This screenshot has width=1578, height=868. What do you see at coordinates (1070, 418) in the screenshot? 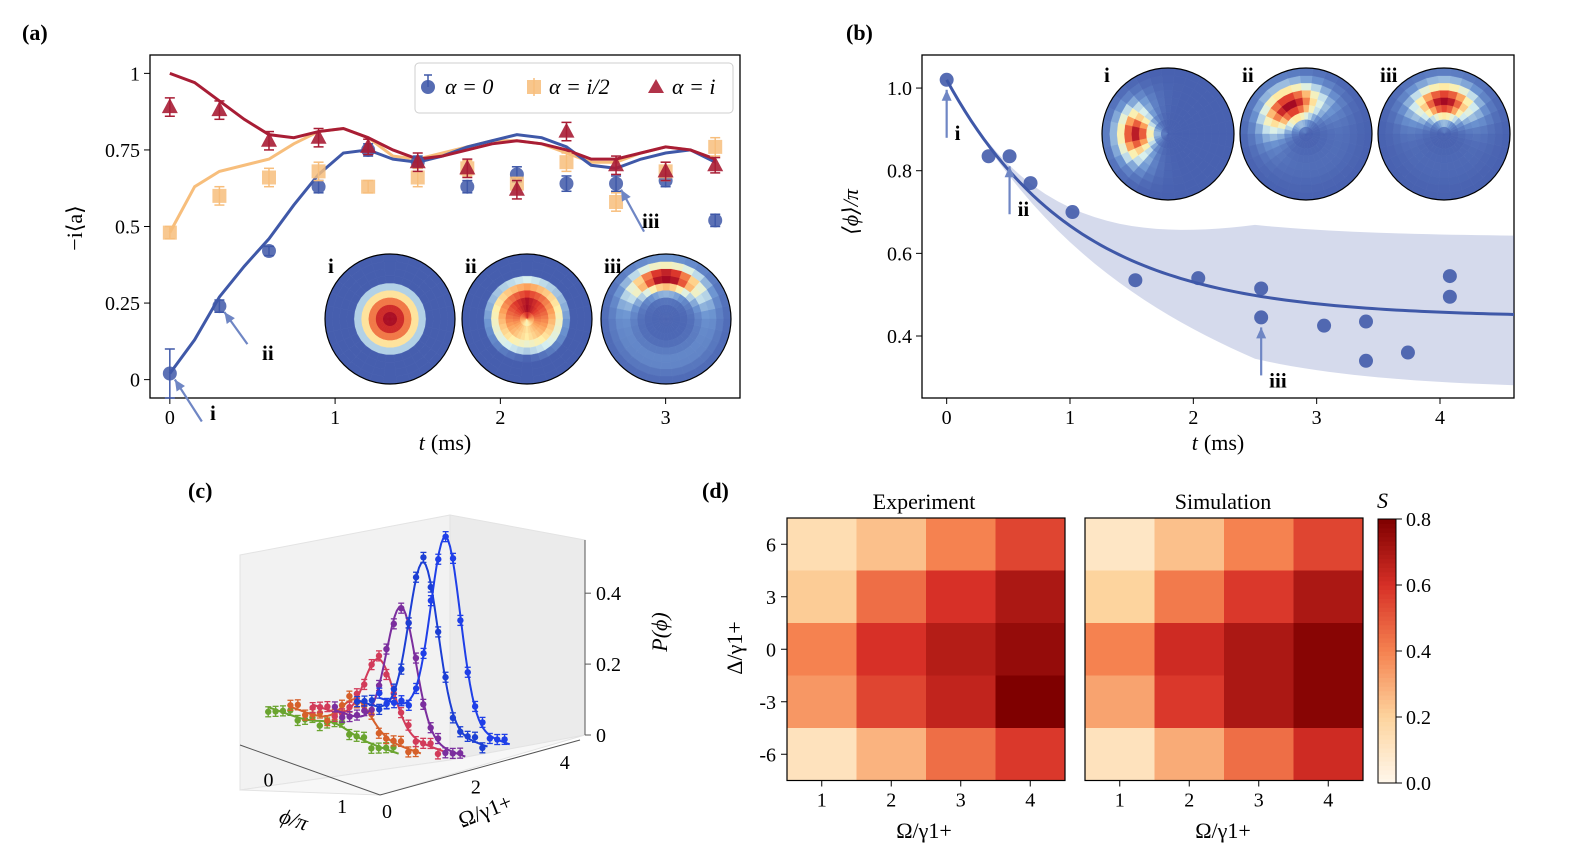
I see `x-tick-label: 1` at bounding box center [1070, 418].